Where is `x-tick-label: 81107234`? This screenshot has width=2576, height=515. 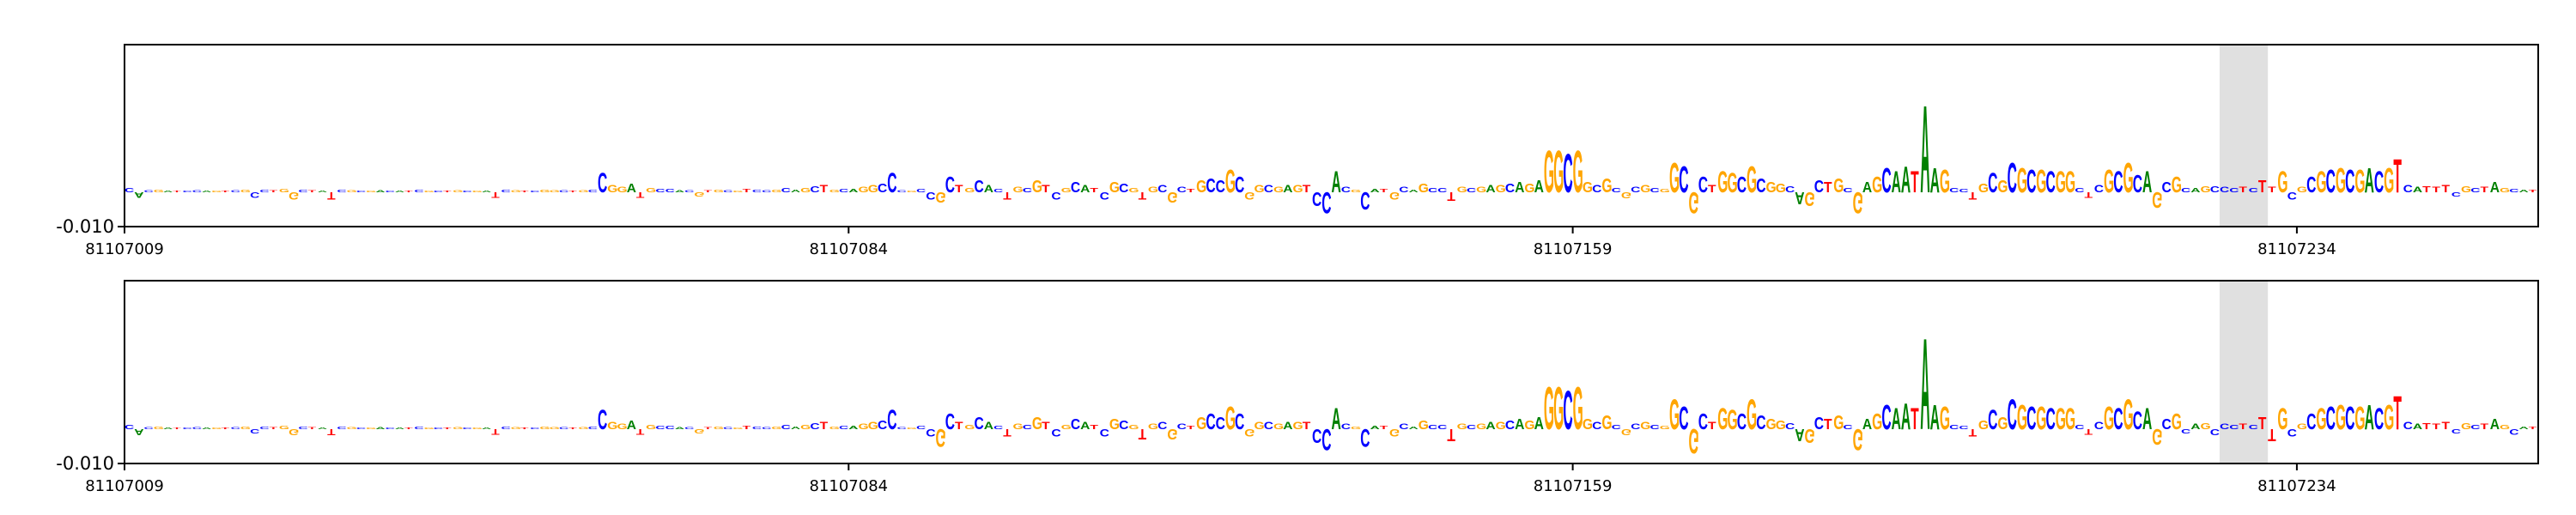
x-tick-label: 81107234 is located at coordinates (2296, 486).